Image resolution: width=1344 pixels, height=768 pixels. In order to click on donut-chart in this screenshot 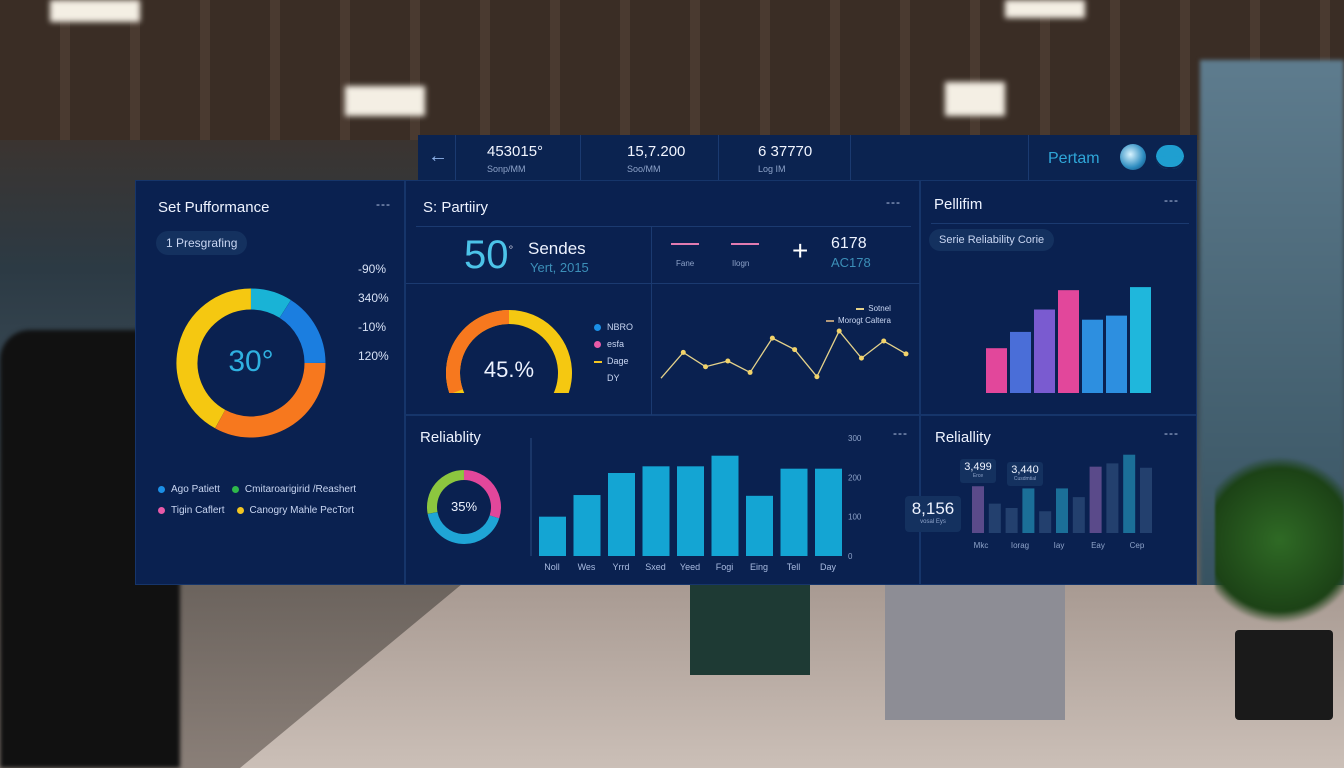, I will do `click(464, 507)`.